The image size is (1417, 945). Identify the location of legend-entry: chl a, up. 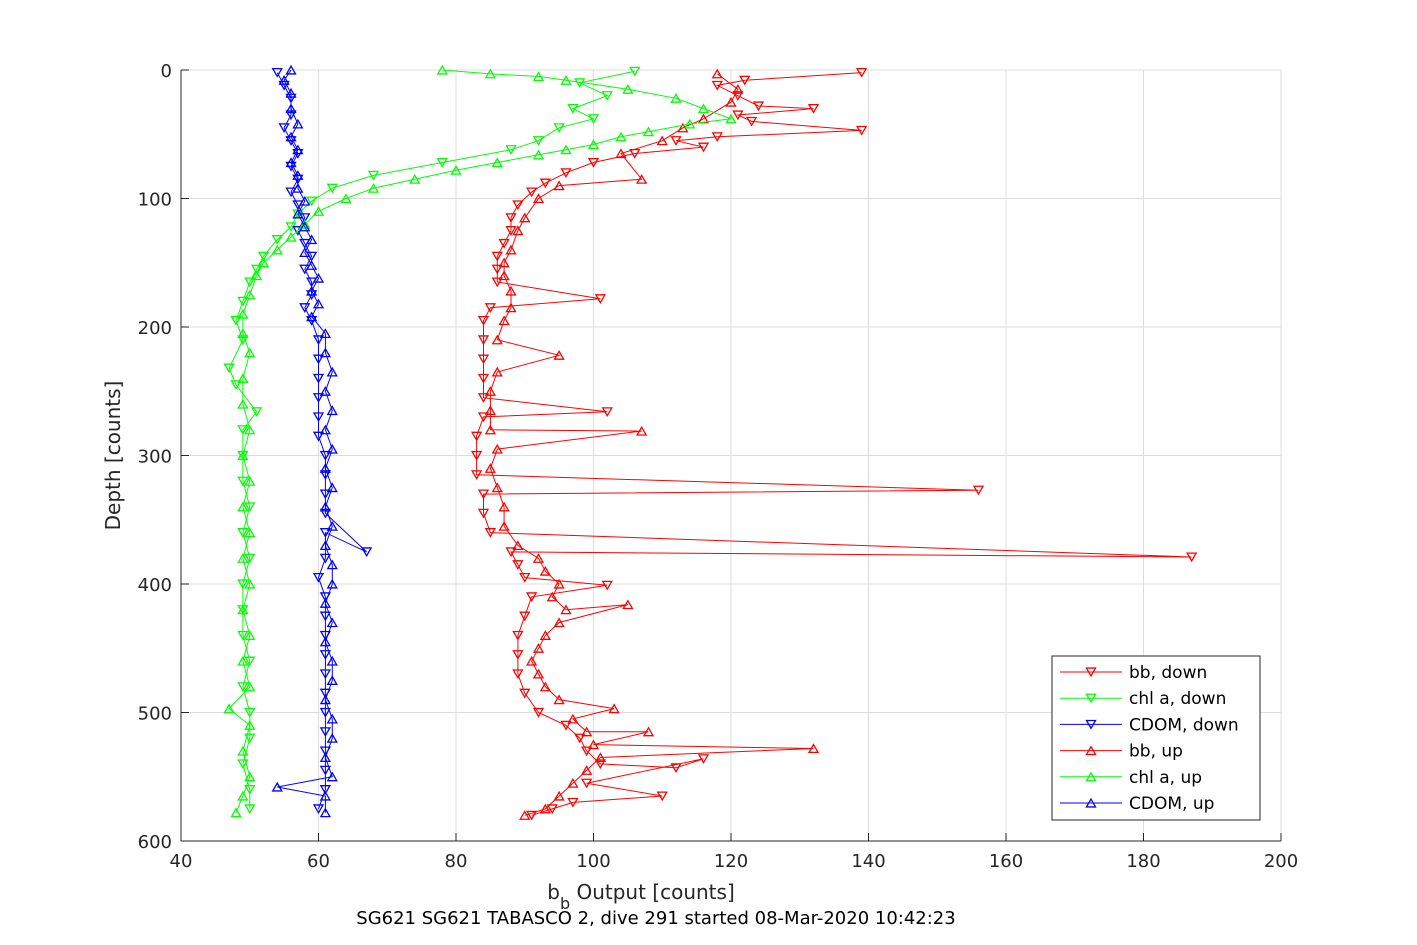
(1131, 778).